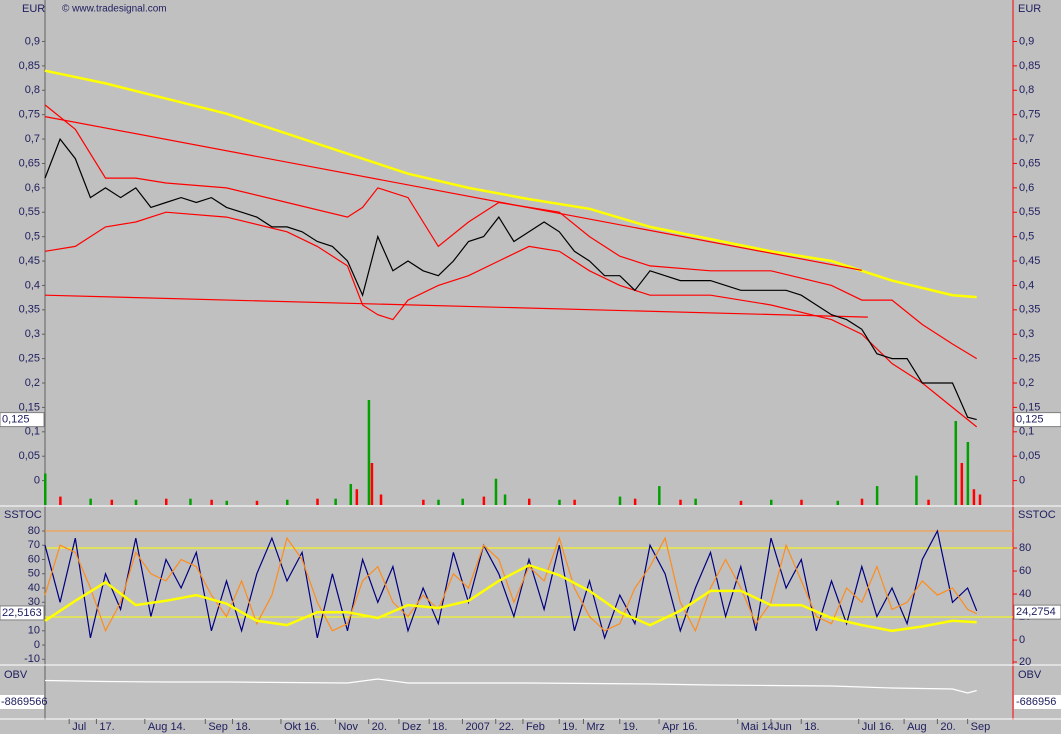 The width and height of the screenshot is (1061, 734). Describe the element at coordinates (114, 9) in the screenshot. I see `copyright: © www.tradesignal.com` at that location.